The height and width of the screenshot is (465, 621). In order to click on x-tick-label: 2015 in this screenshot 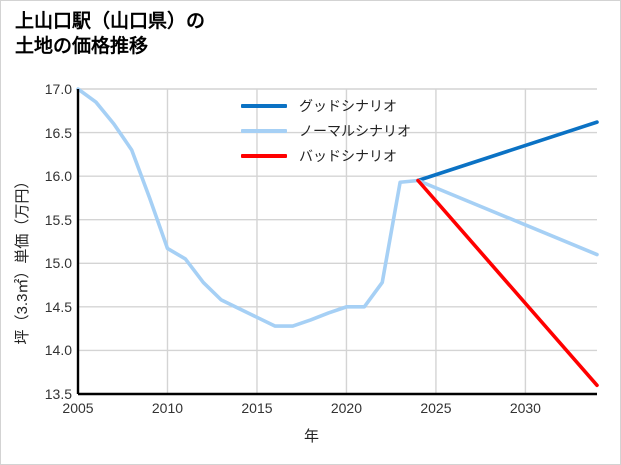, I will do `click(257, 408)`.